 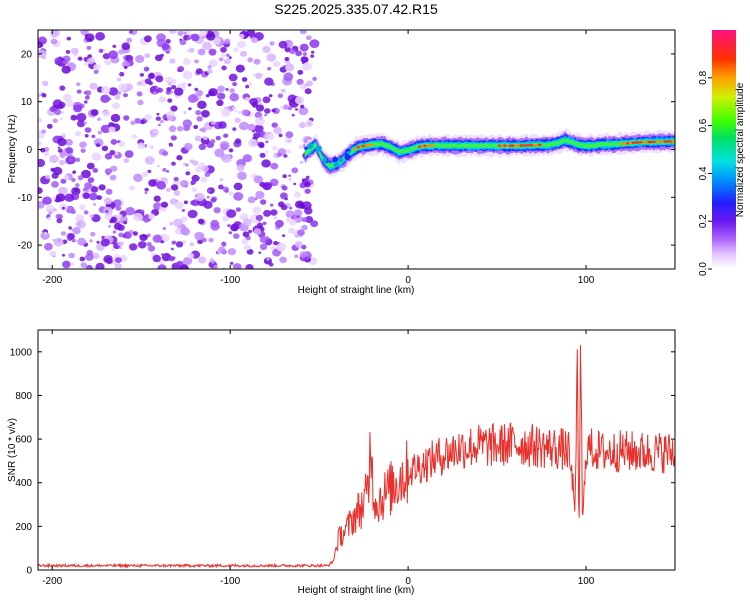 What do you see at coordinates (52, 581) in the screenshot?
I see `snr-xtick-label: -200` at bounding box center [52, 581].